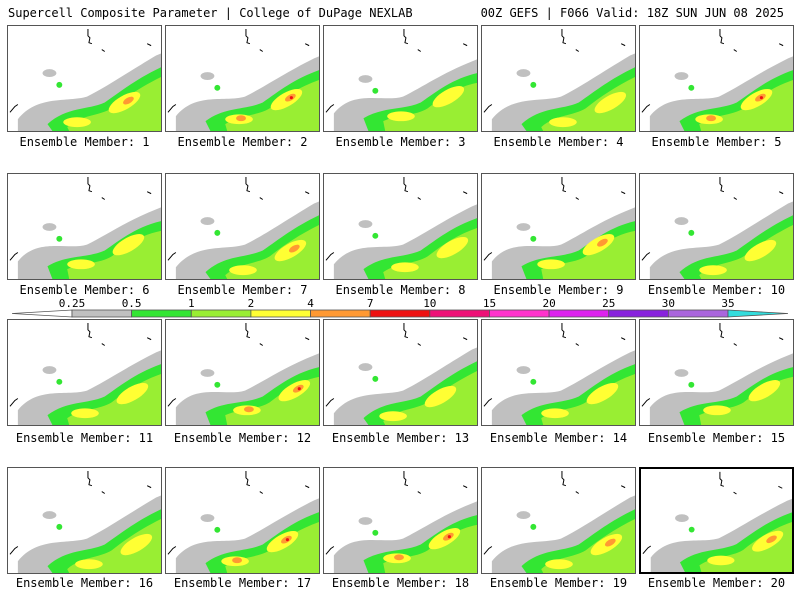  What do you see at coordinates (84, 290) in the screenshot?
I see `ensemble-member-label: Ensemble Member: 6` at bounding box center [84, 290].